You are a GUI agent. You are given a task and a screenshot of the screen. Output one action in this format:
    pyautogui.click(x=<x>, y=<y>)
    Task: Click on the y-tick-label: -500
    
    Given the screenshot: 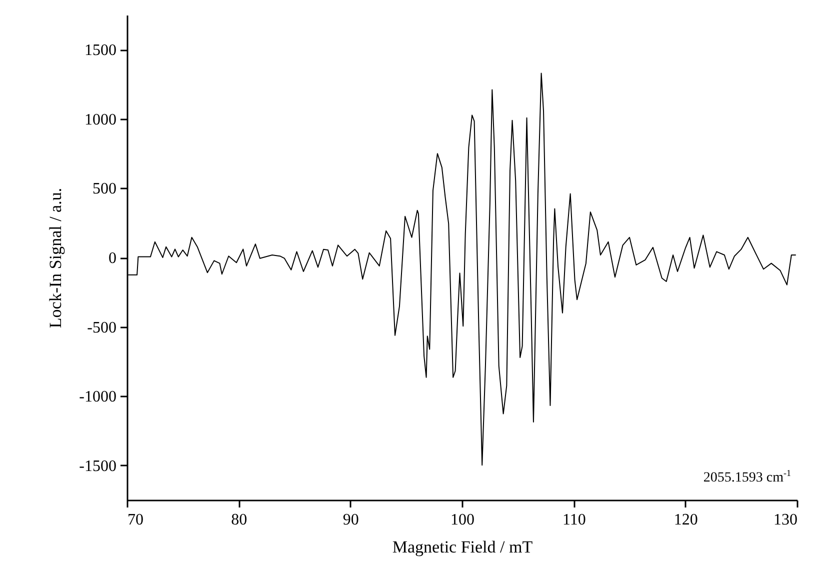 What is the action you would take?
    pyautogui.click(x=101, y=327)
    